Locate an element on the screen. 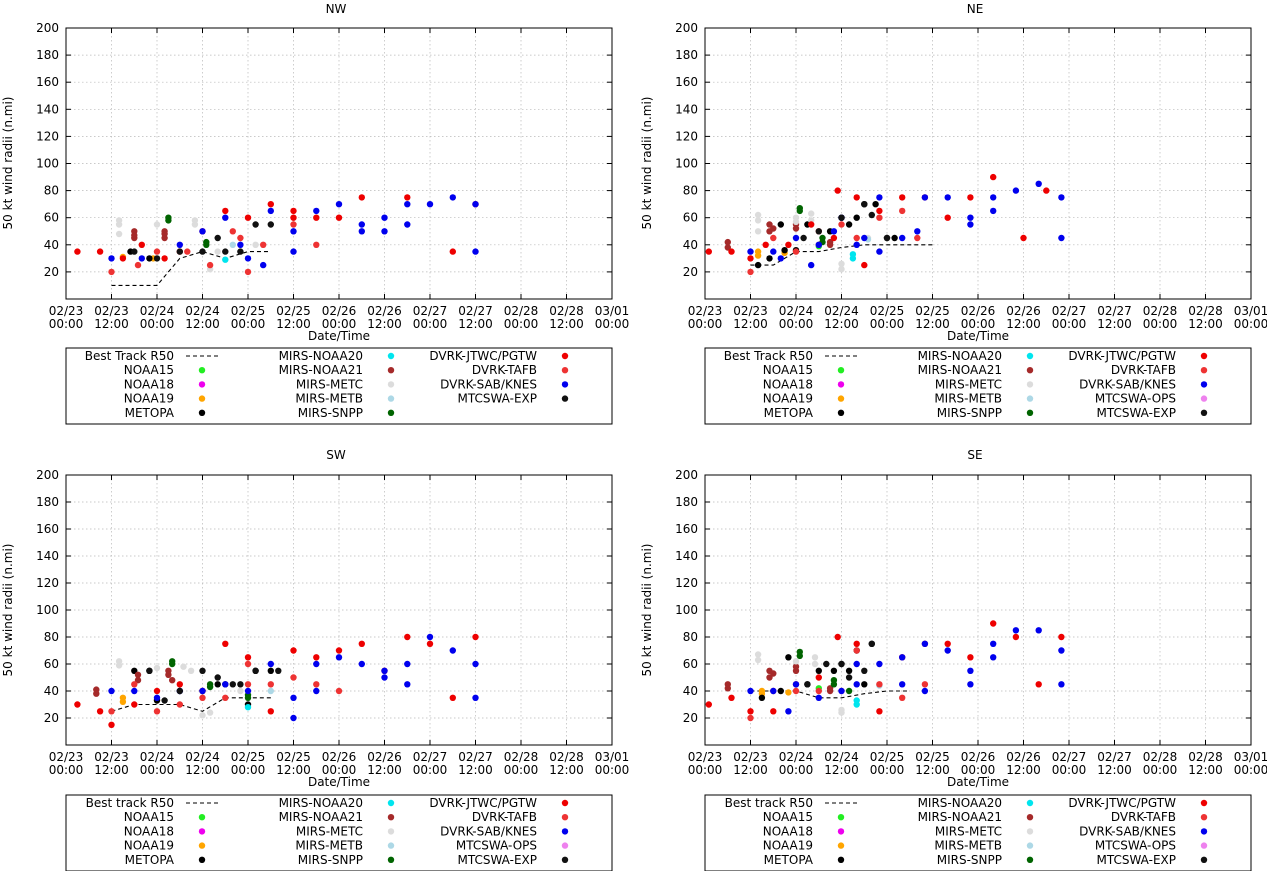 The image size is (1267, 871). series-mirs-noaa20 is located at coordinates (248, 707).